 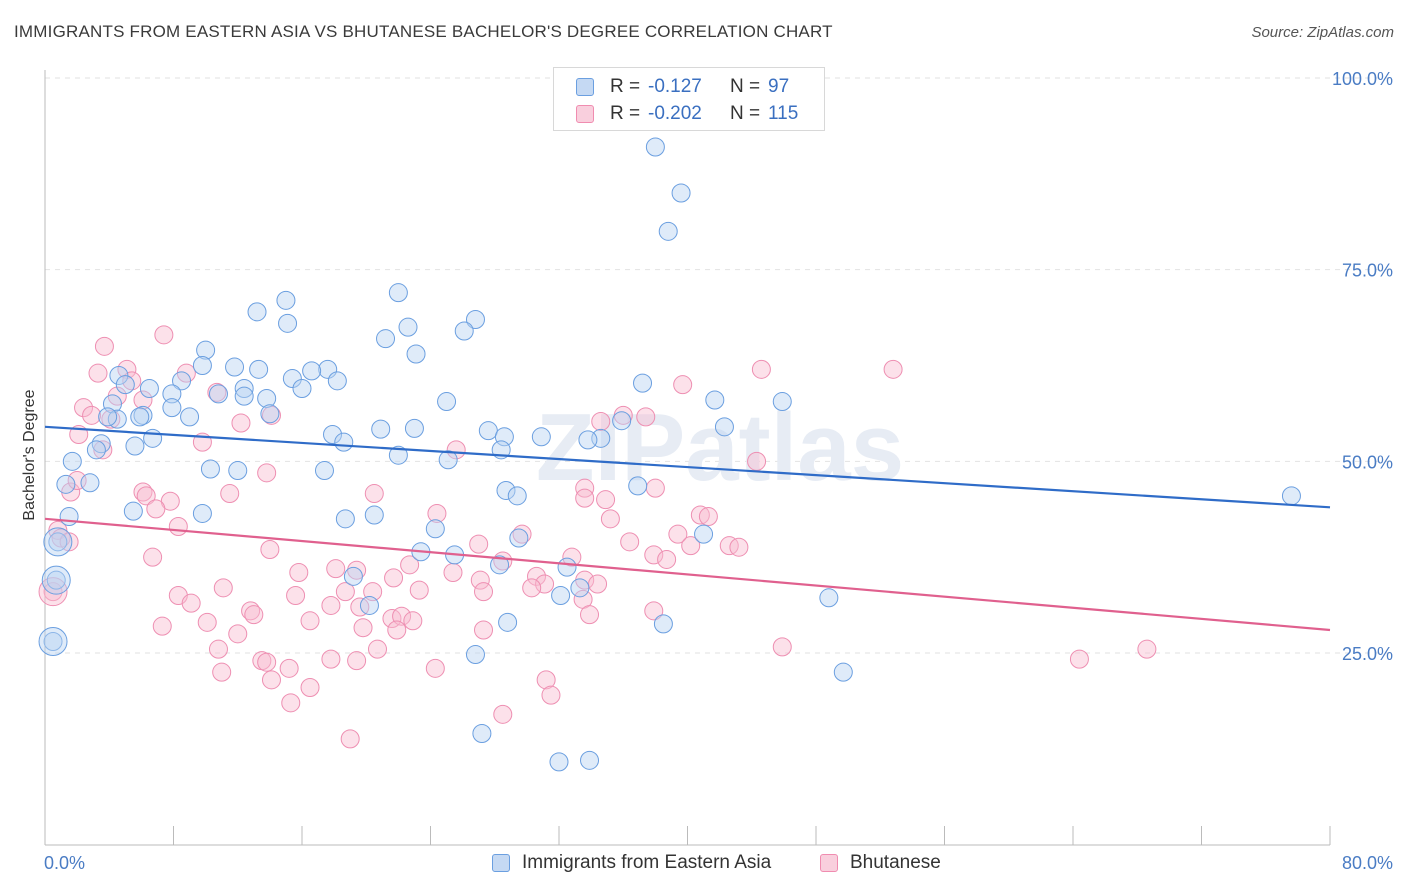 What do you see at coordinates (625, 113) in the screenshot?
I see `legend-r-label: R =` at bounding box center [625, 113].